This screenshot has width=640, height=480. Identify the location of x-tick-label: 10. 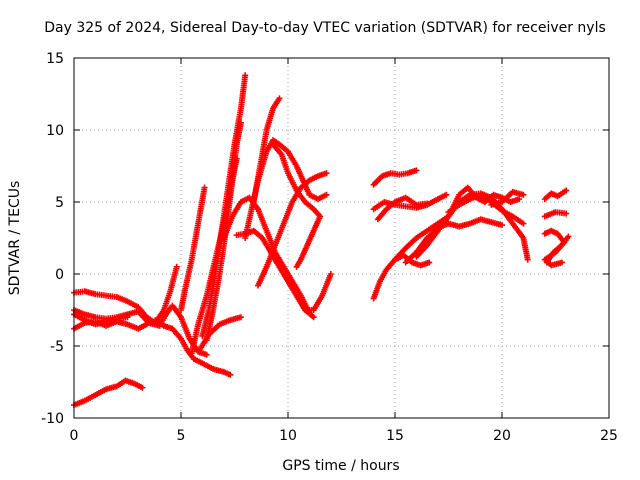
(288, 436).